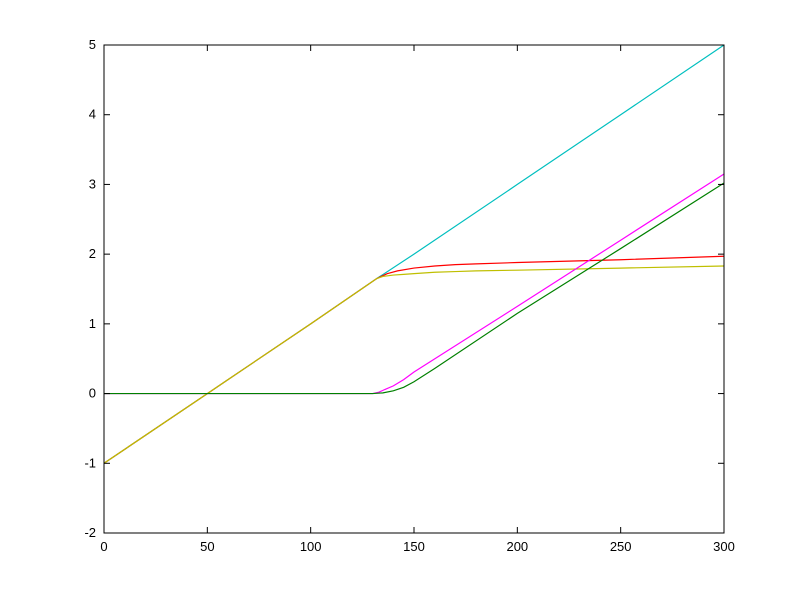  What do you see at coordinates (207, 546) in the screenshot?
I see `x-tick-label: 50` at bounding box center [207, 546].